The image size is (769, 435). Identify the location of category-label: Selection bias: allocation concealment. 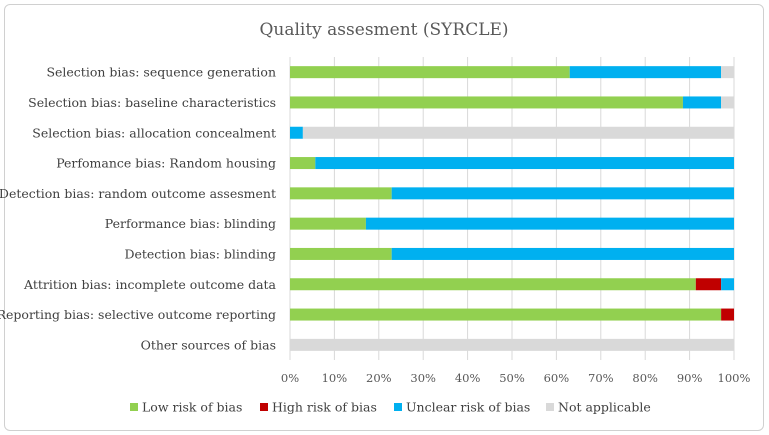
(154, 132).